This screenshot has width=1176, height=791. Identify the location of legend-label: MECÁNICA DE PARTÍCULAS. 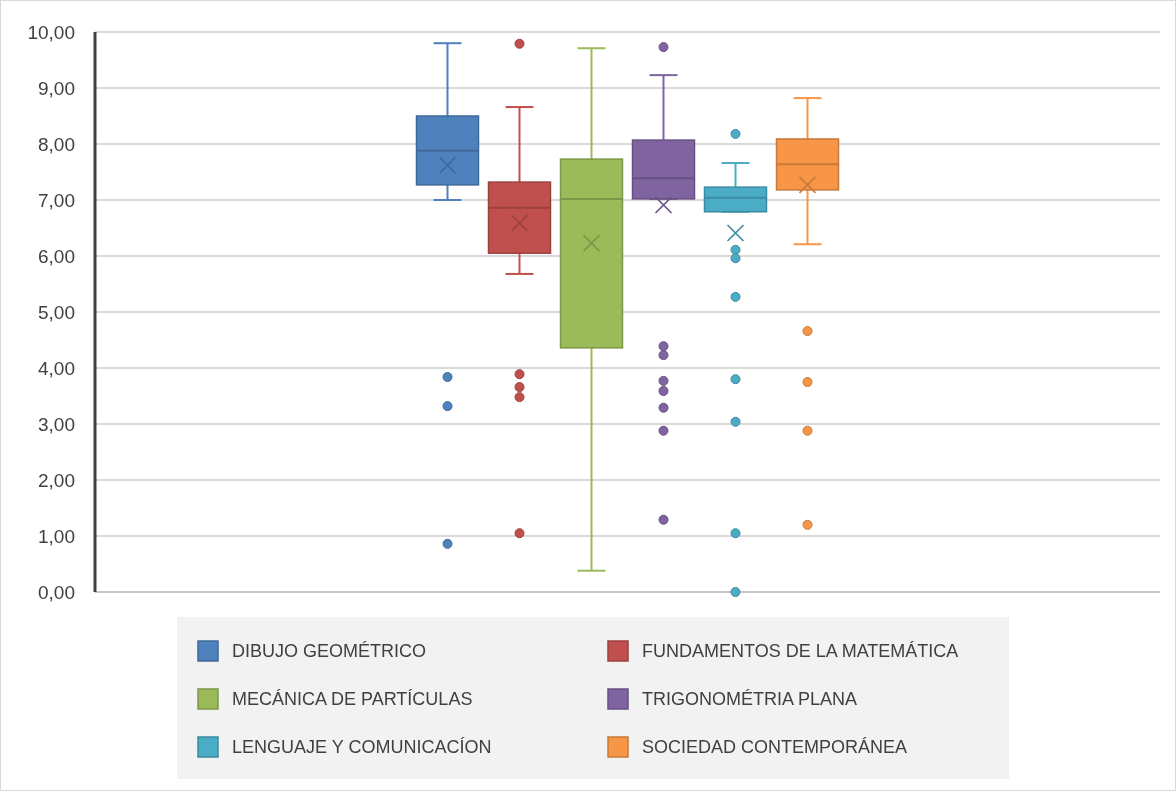
(352, 699).